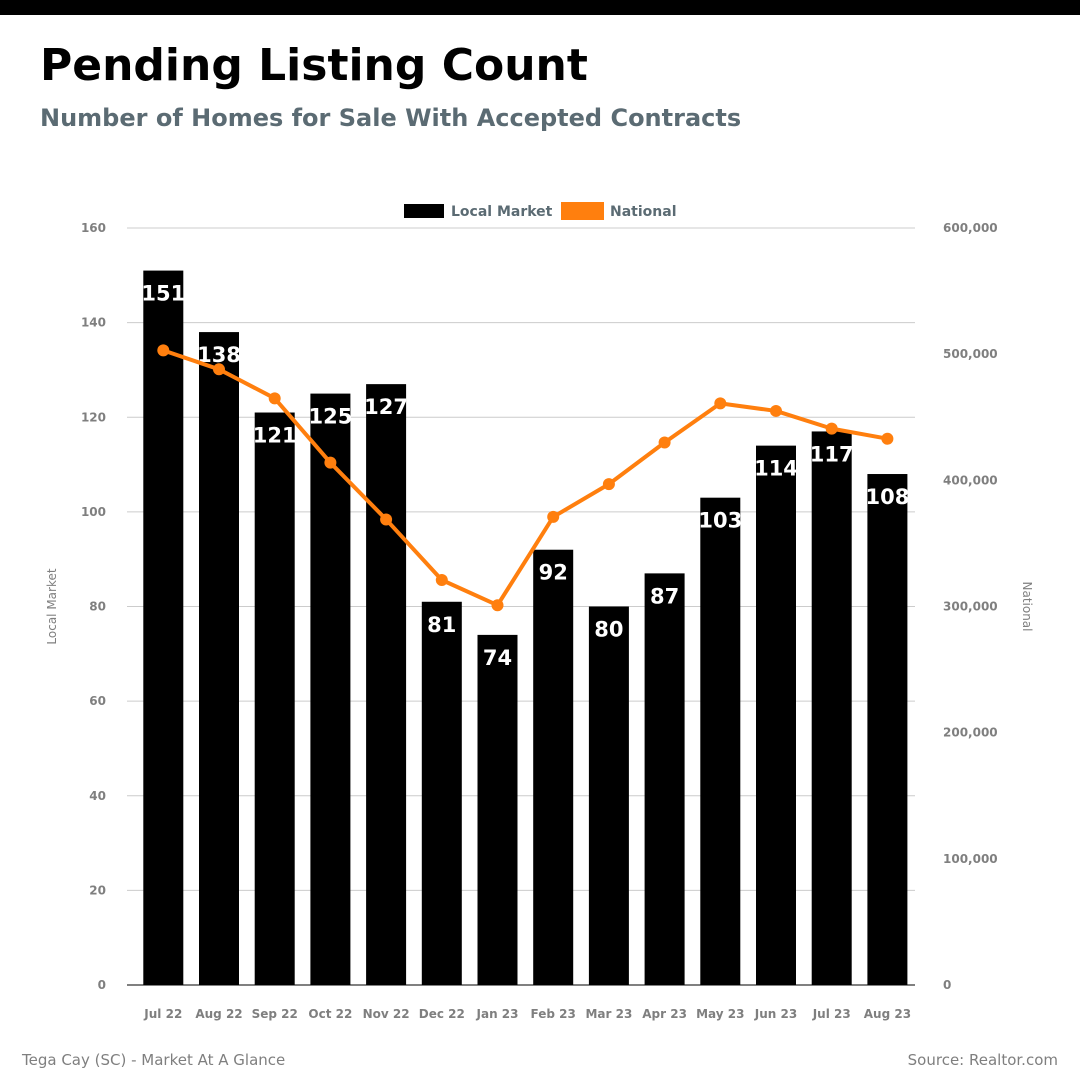 This screenshot has height=1080, width=1080. What do you see at coordinates (93, 323) in the screenshot?
I see `y-tick-label: 140` at bounding box center [93, 323].